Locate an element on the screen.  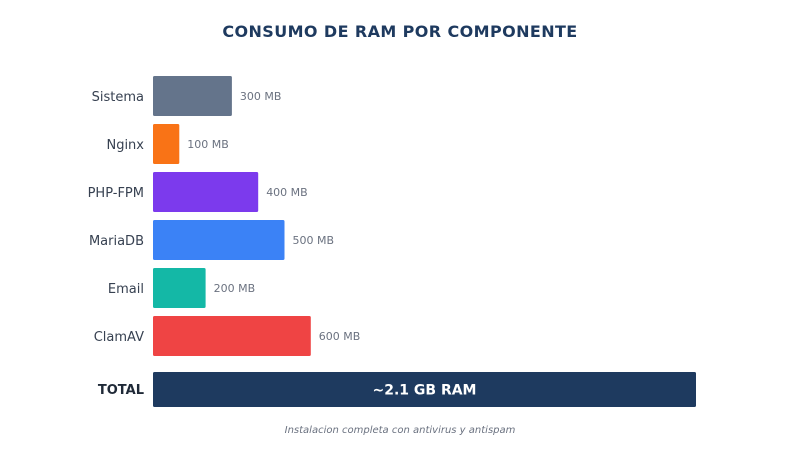
value-label-mariadb: 500 MB is located at coordinates (314, 240).